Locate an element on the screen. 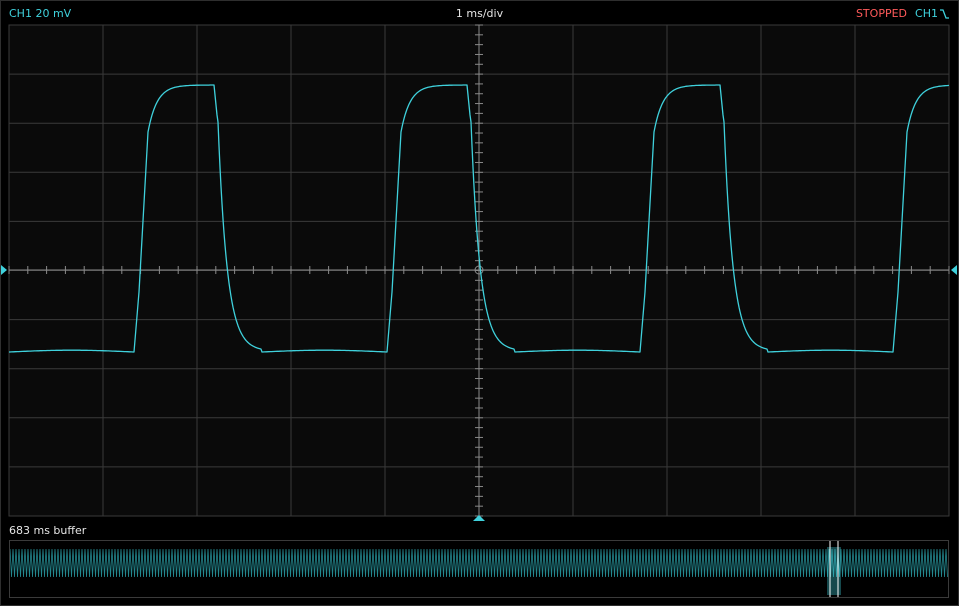 Image resolution: width=959 pixels, height=606 pixels. center-marker-icon is located at coordinates (479, 270).